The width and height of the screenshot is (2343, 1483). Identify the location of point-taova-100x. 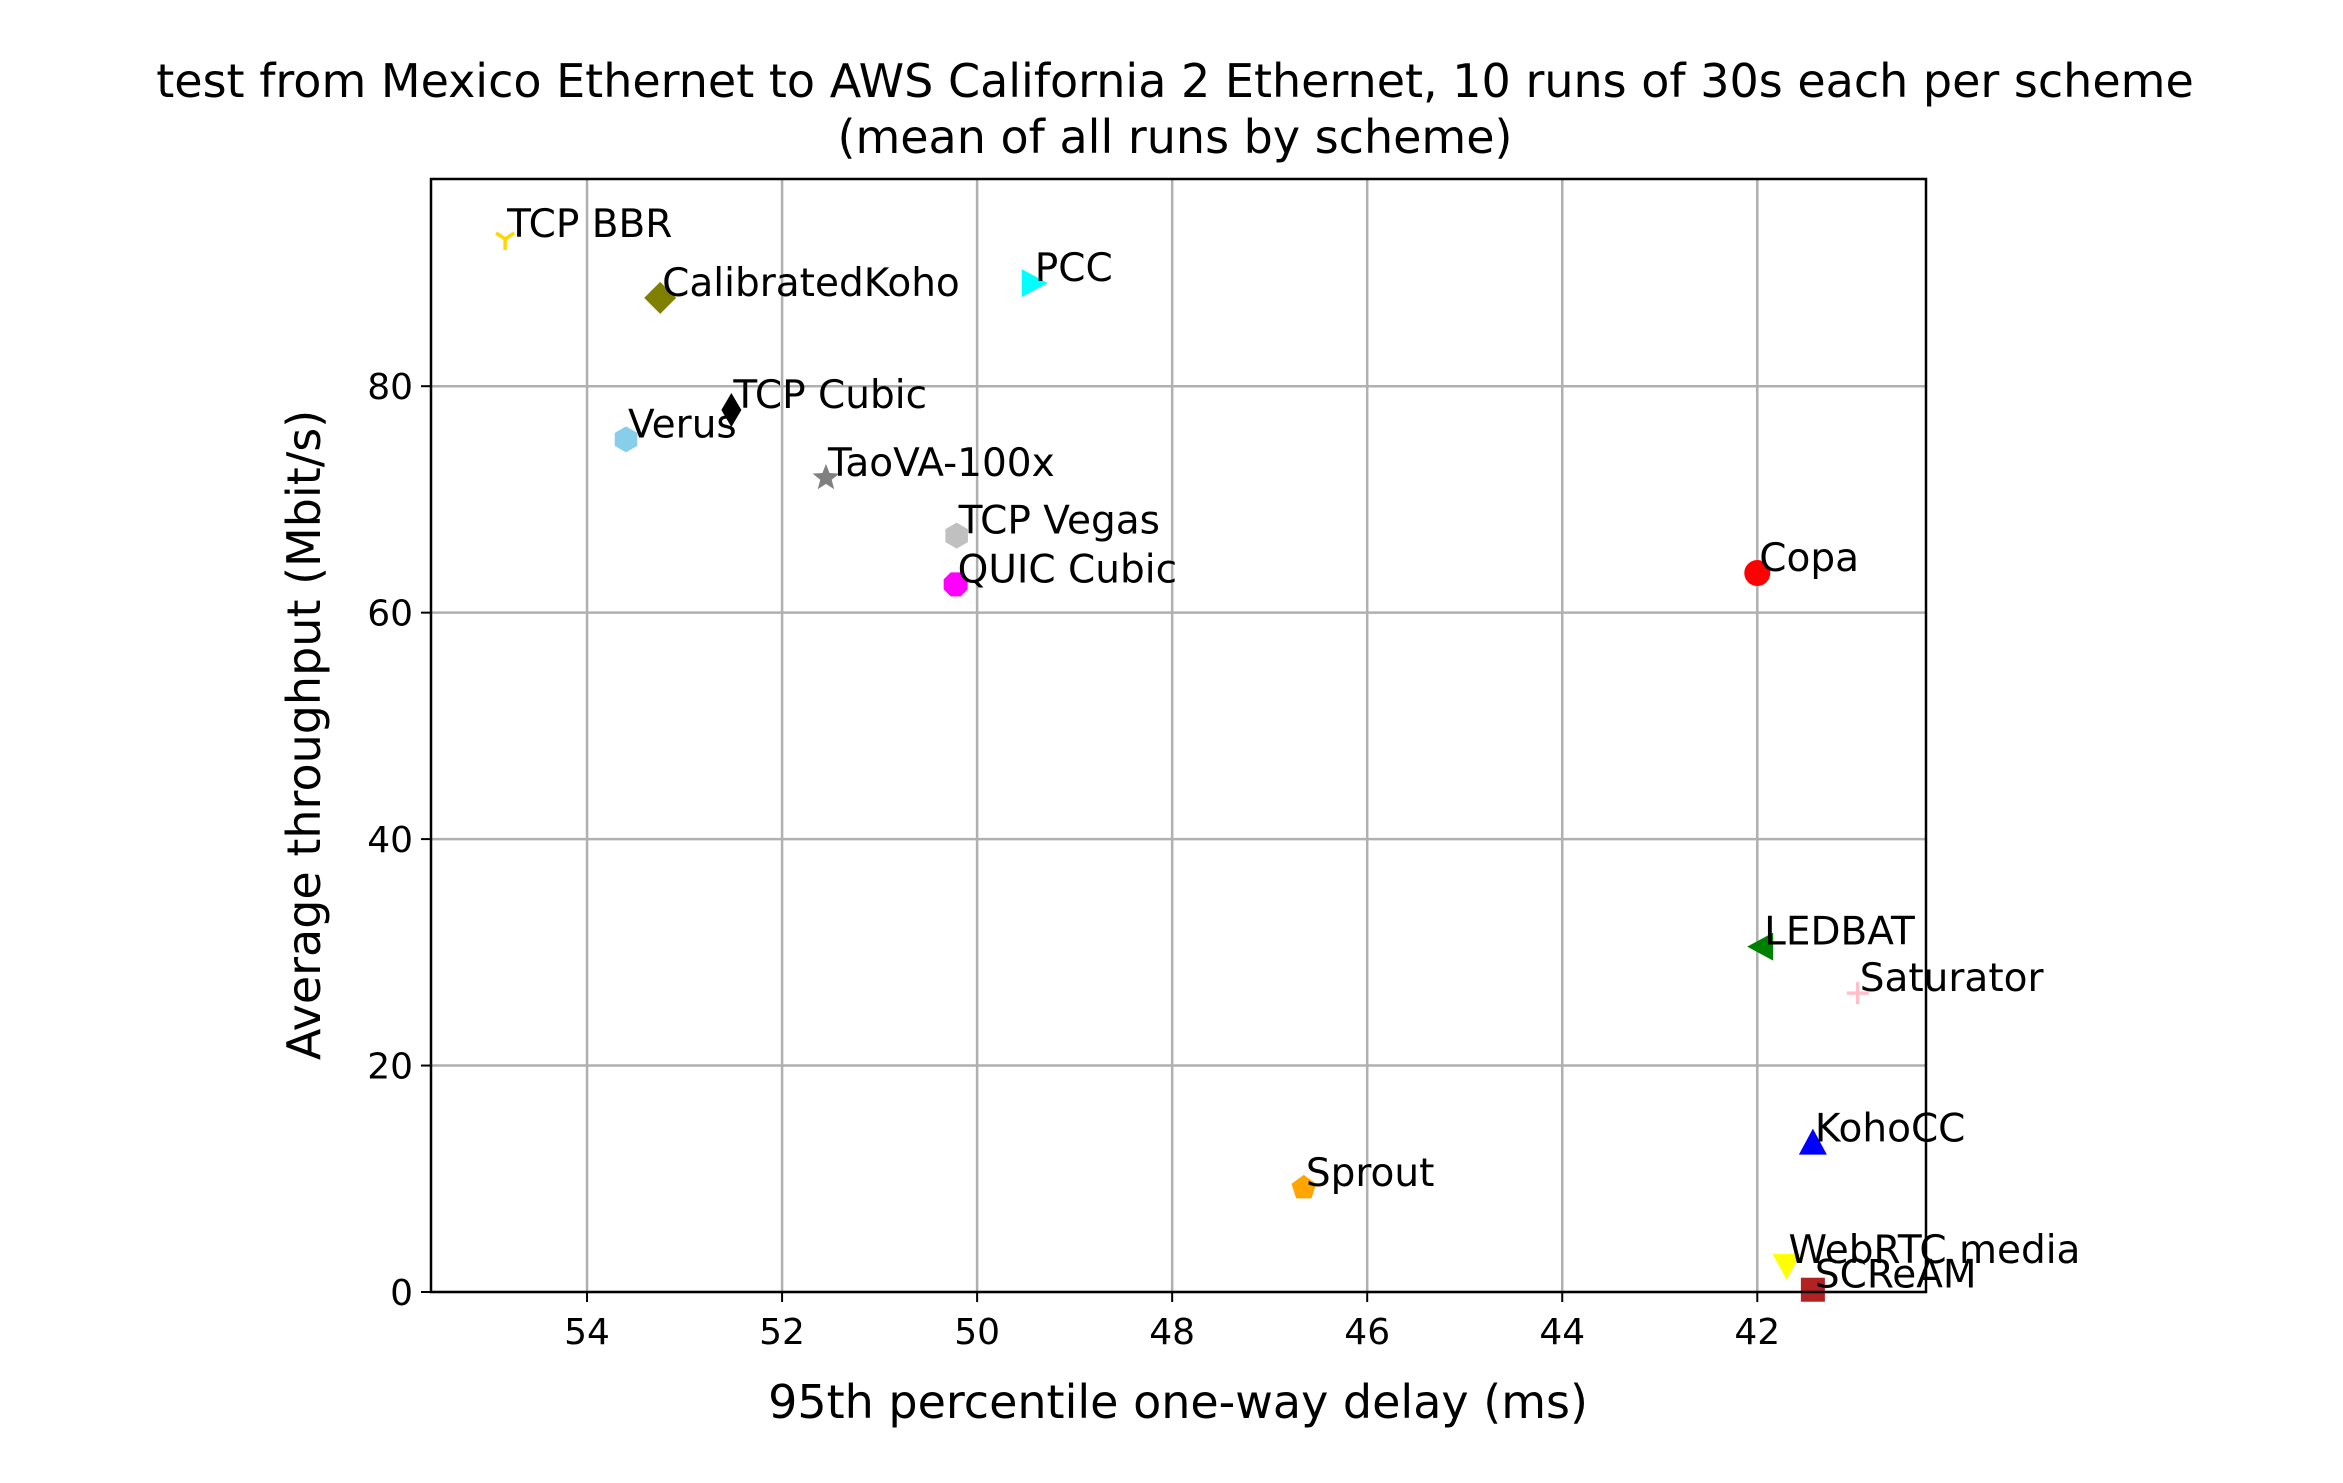
(826, 476).